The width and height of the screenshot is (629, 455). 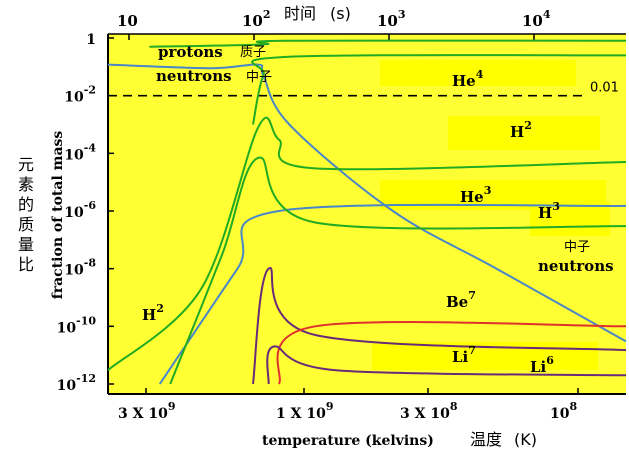 What do you see at coordinates (190, 52) in the screenshot?
I see `label-protons: protons` at bounding box center [190, 52].